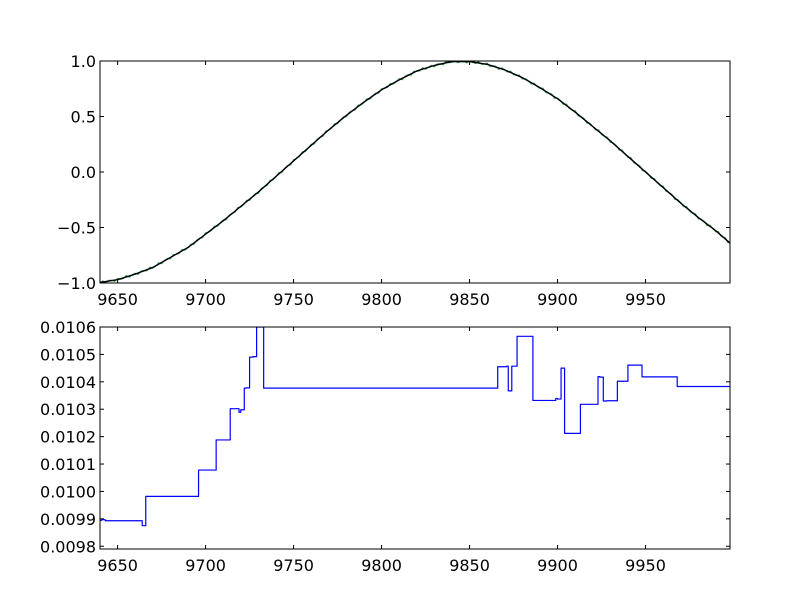 This screenshot has width=812, height=612. I want to click on y-tick-label: 0.0100, so click(68, 491).